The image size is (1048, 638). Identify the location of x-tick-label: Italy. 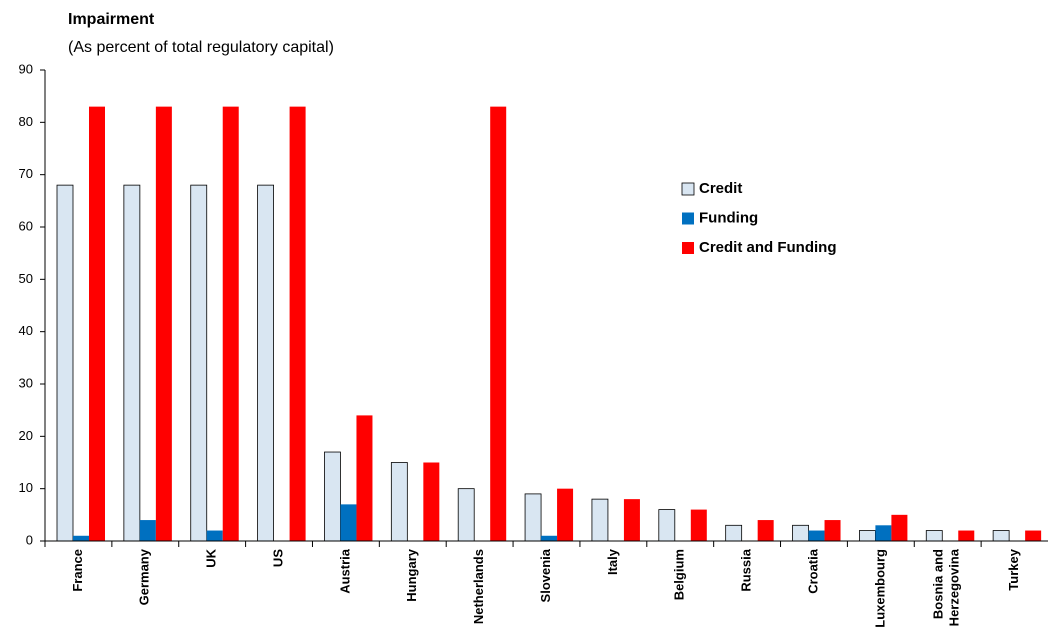
(612, 561).